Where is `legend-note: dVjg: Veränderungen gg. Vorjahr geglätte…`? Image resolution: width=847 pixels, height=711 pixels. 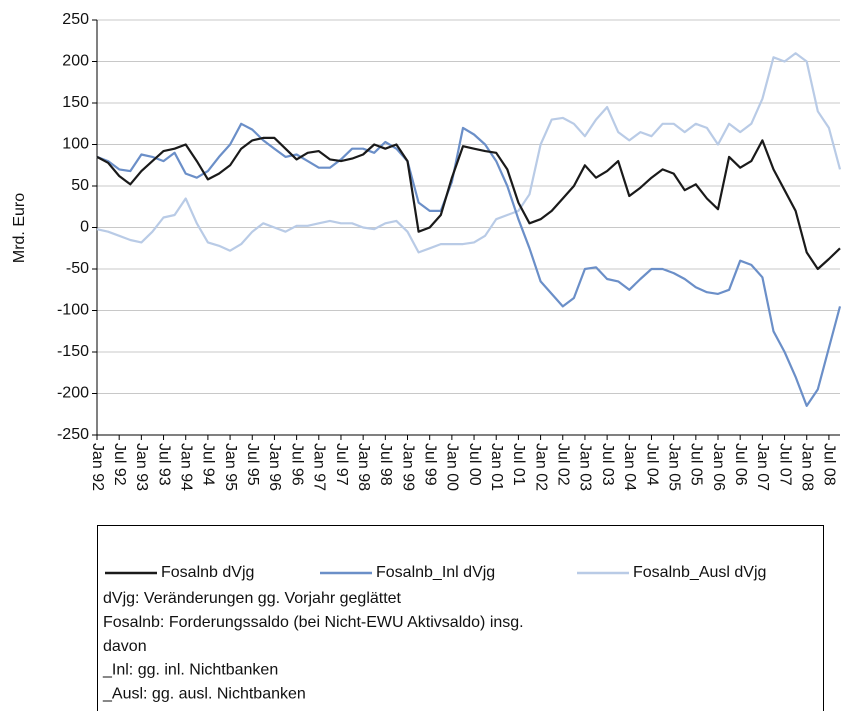
legend-note: dVjg: Veränderungen gg. Vorjahr geglätte… is located at coordinates (252, 598).